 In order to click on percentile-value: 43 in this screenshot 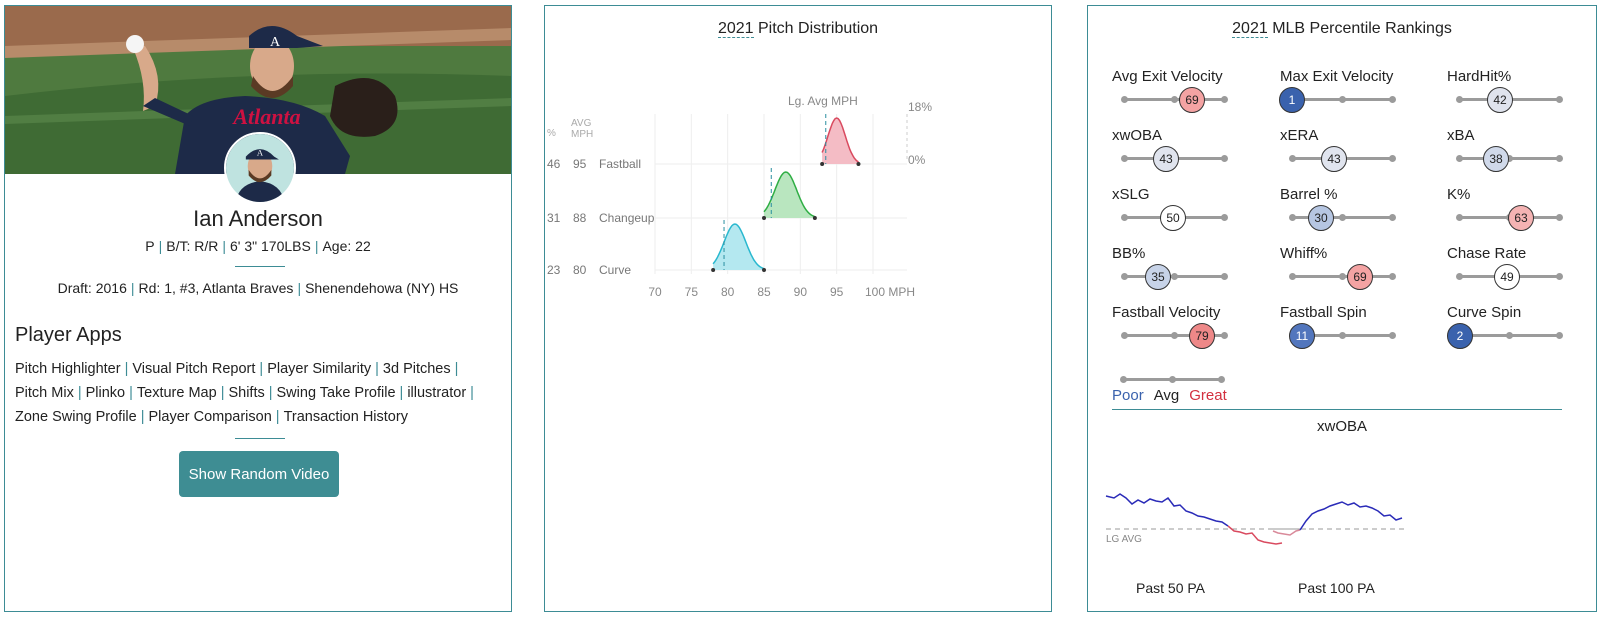, I will do `click(1166, 159)`.